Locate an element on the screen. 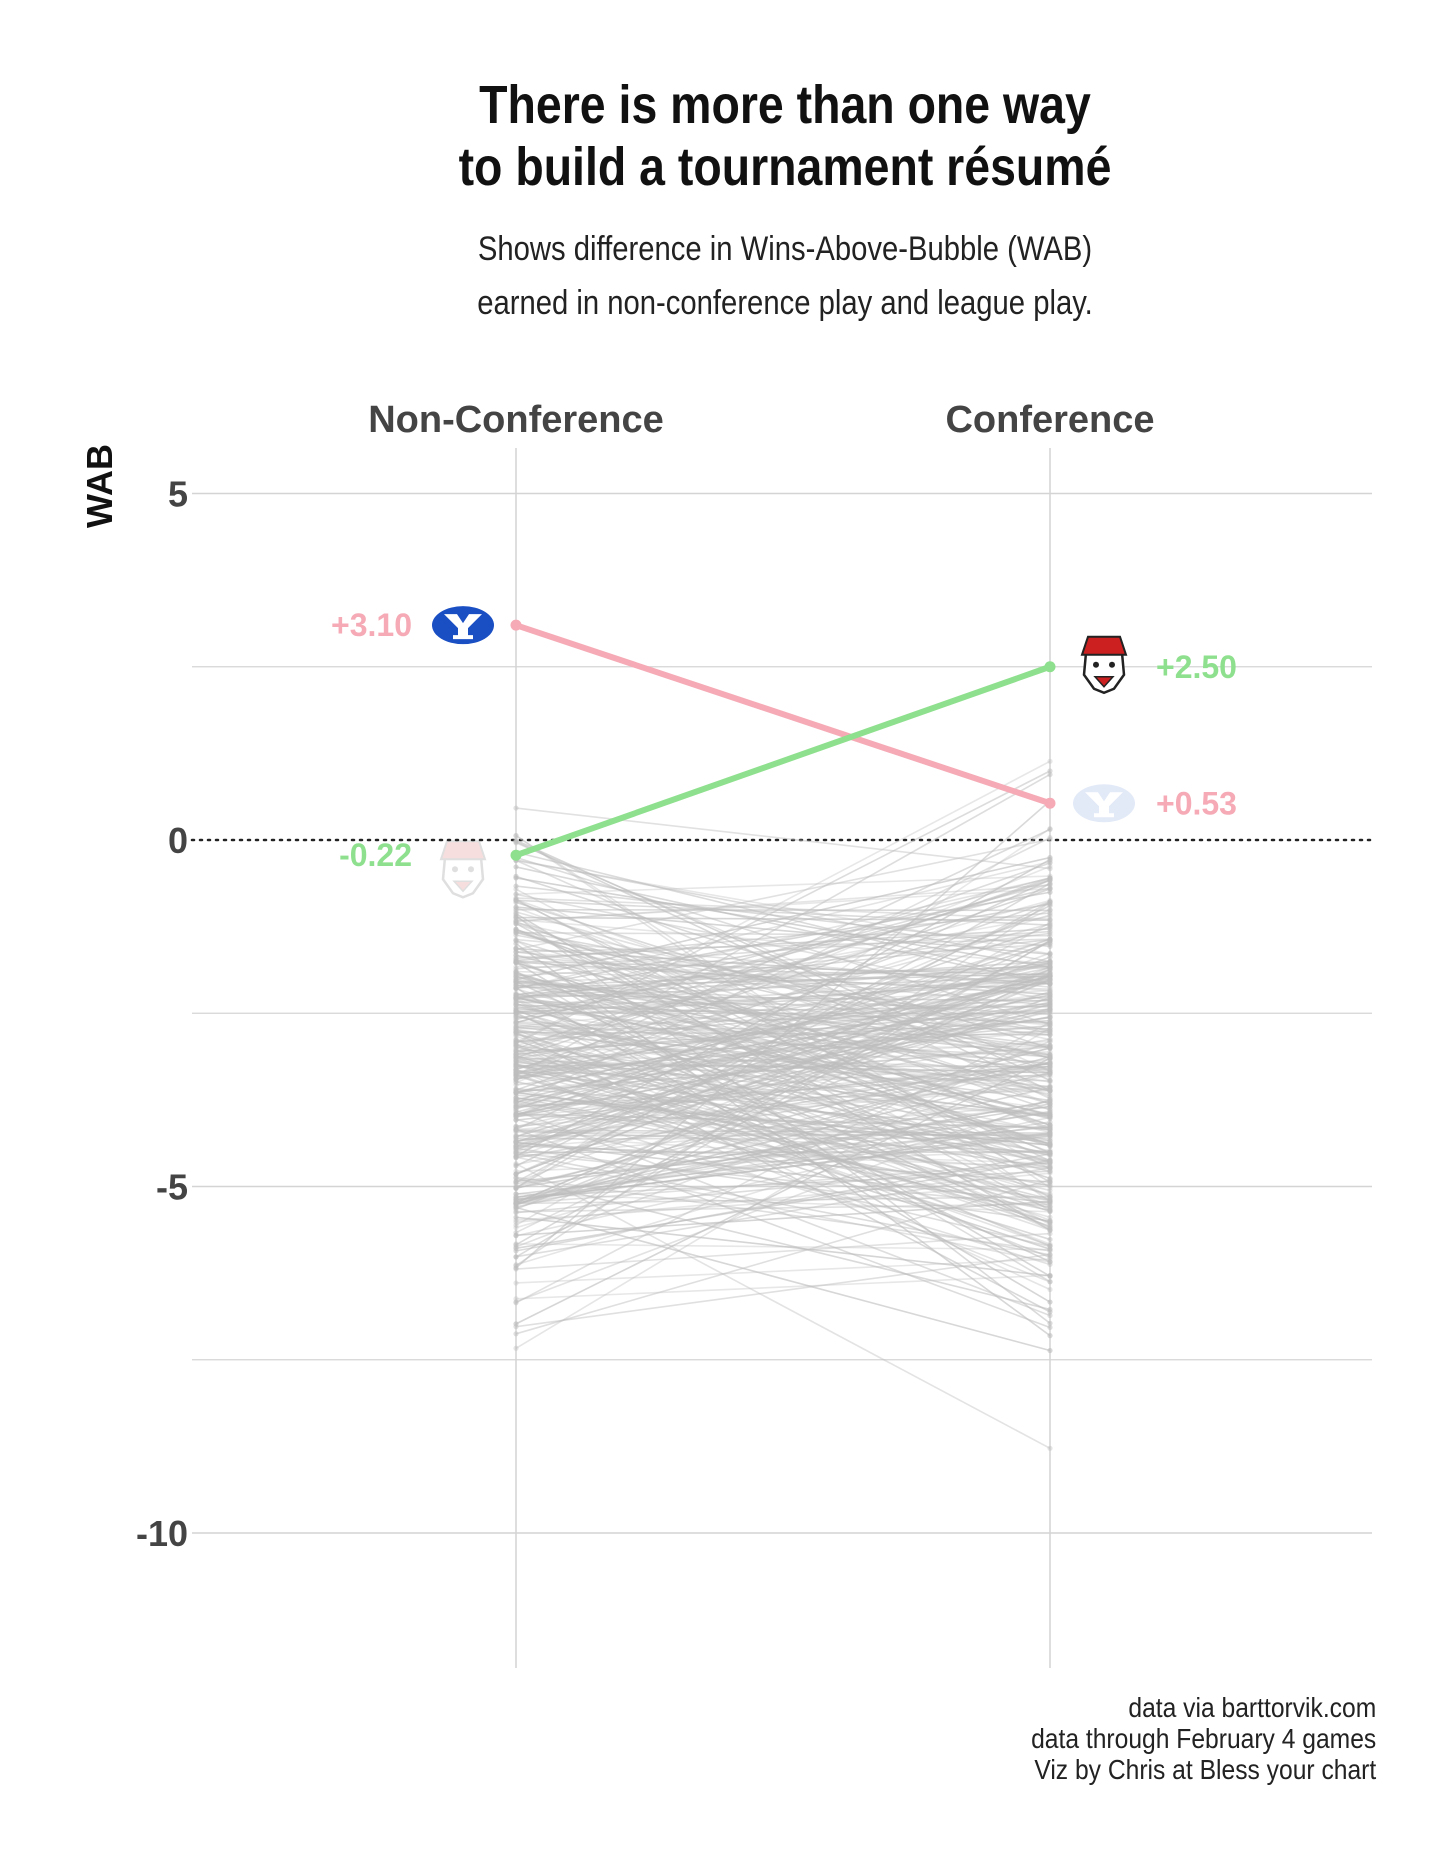  value-label-non-conference: +3.10 is located at coordinates (371, 625).